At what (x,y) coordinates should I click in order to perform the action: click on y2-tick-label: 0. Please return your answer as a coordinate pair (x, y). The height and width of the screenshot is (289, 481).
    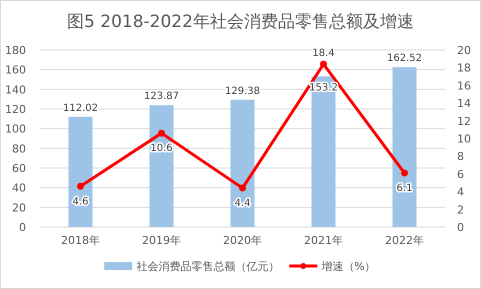
    Looking at the image, I should click on (460, 227).